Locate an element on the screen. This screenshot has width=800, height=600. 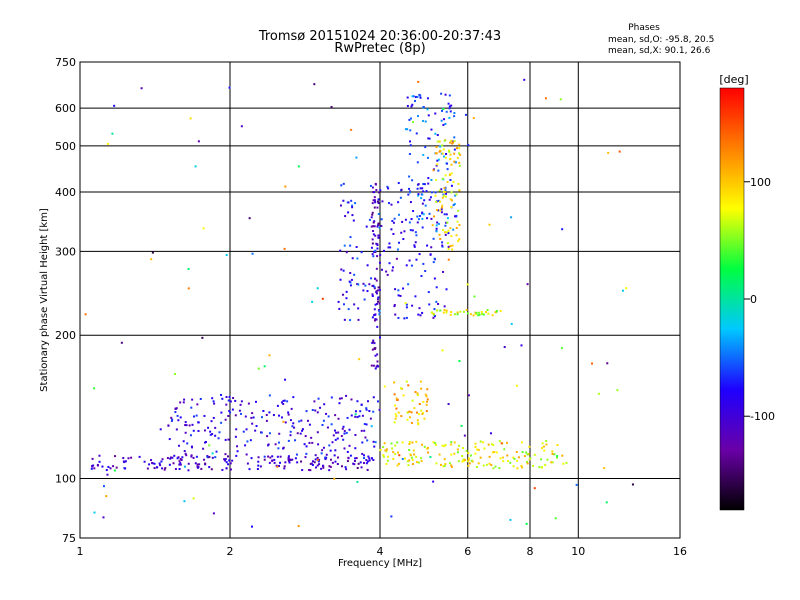
phases-header: Phases is located at coordinates (644, 28).